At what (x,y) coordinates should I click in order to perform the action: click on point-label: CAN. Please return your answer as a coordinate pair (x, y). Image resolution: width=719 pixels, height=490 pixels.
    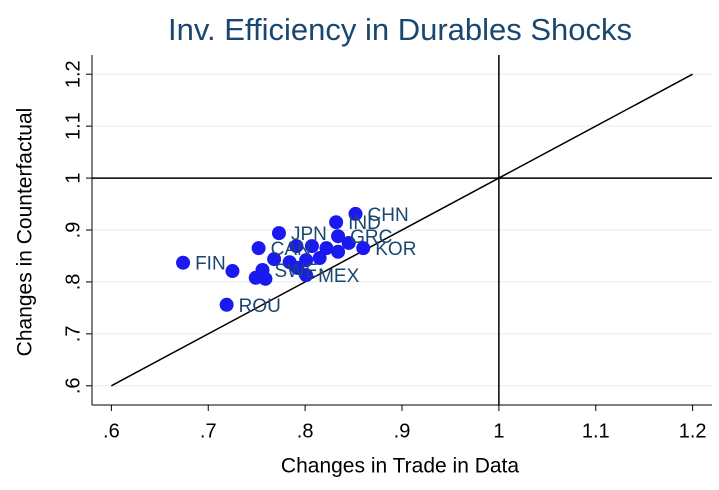
    Looking at the image, I should click on (291, 249).